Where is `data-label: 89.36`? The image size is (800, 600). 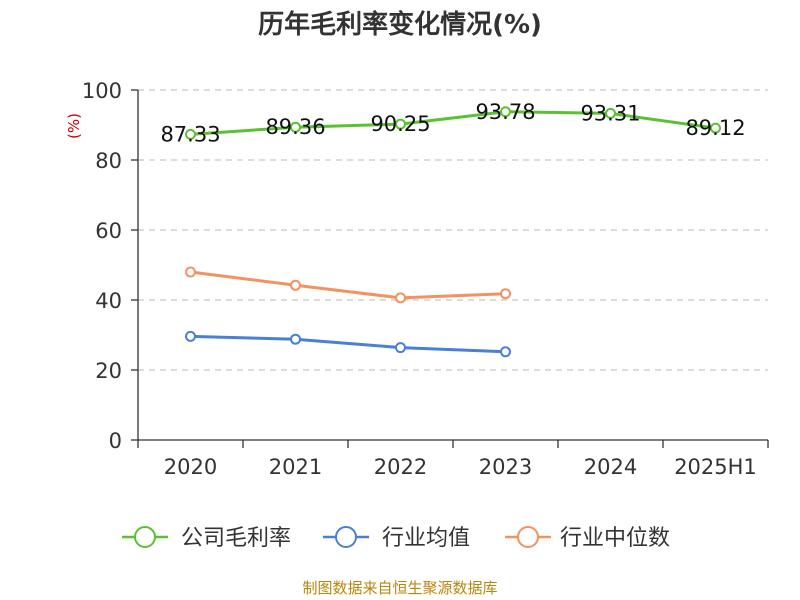 data-label: 89.36 is located at coordinates (295, 127).